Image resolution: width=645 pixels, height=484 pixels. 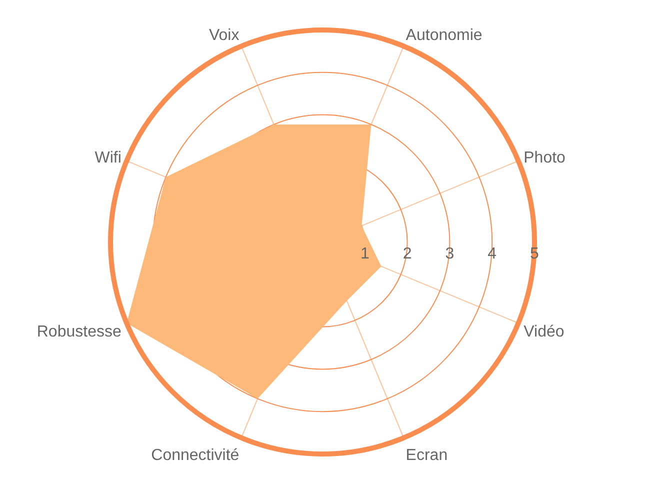 What do you see at coordinates (224, 35) in the screenshot?
I see `spoke-label: Voix` at bounding box center [224, 35].